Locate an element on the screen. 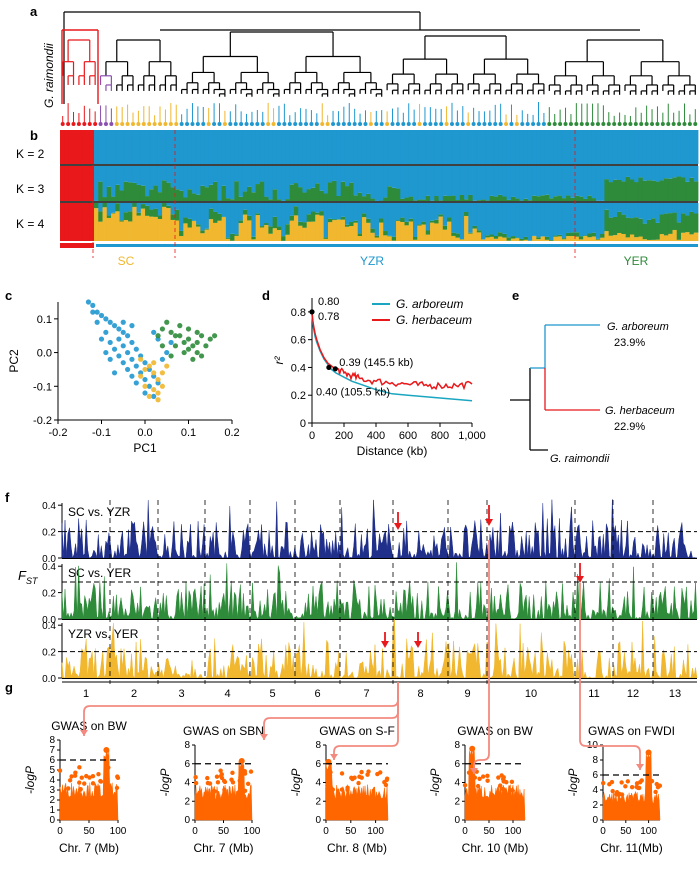  k2-label: K = 2 is located at coordinates (30, 154).